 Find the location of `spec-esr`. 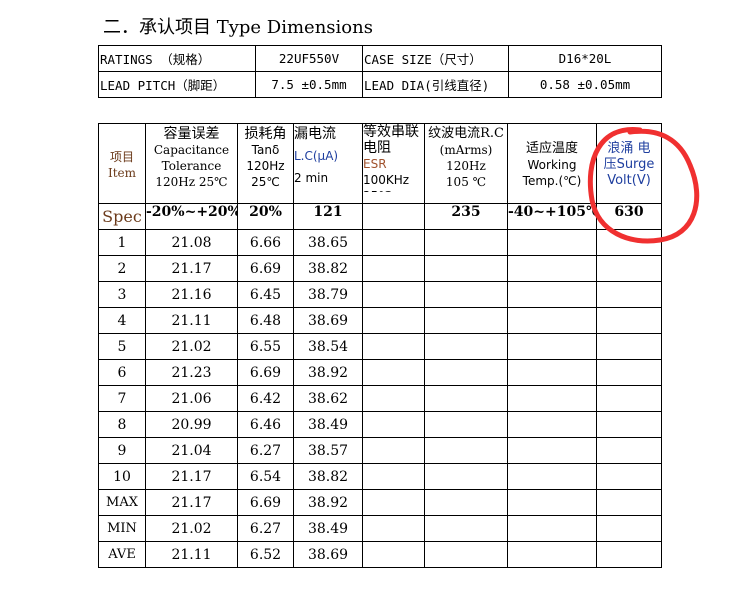

spec-esr is located at coordinates (393, 216).